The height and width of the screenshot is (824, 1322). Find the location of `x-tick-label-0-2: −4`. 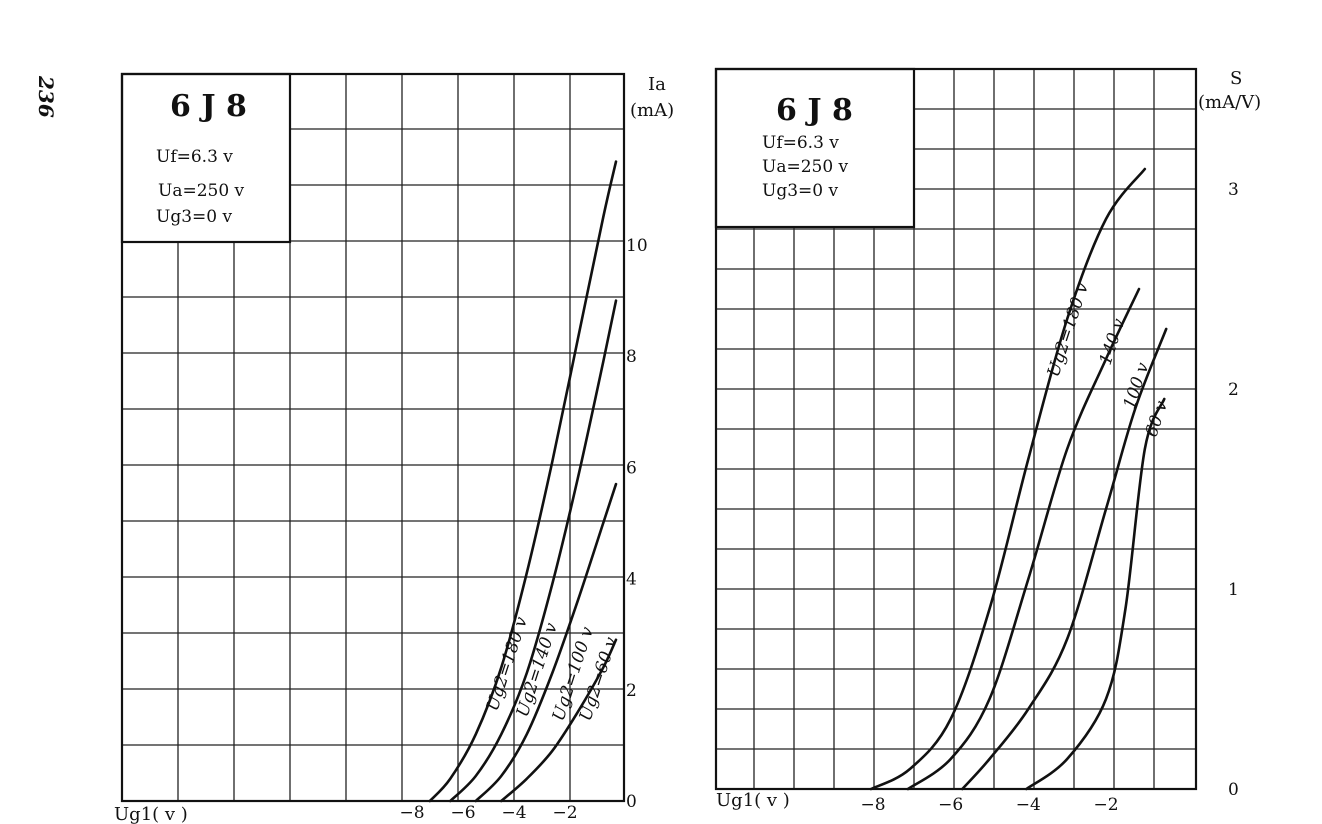

x-tick-label-0-2: −4 is located at coordinates (513, 813).